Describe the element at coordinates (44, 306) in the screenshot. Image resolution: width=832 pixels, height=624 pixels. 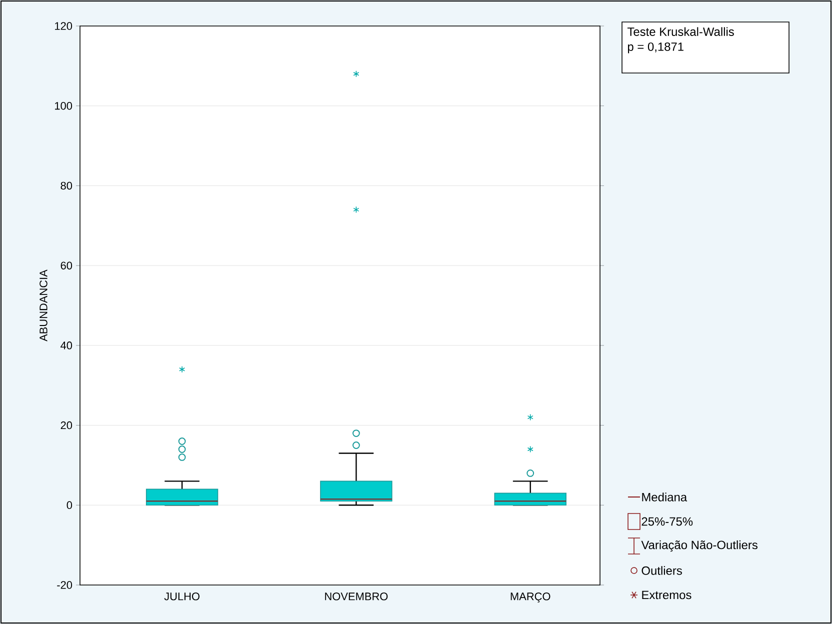
I see `y-axis-title: ABUNDANCIA` at that location.